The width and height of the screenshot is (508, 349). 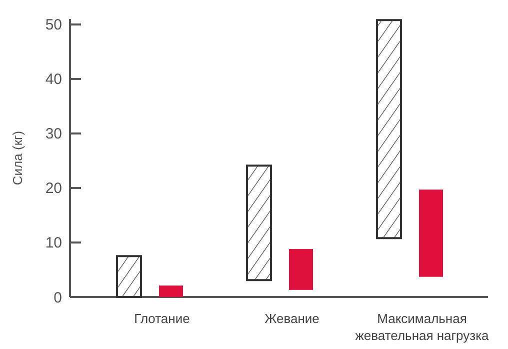 What do you see at coordinates (292, 318) in the screenshot?
I see `x-tick-label: Жевание` at bounding box center [292, 318].